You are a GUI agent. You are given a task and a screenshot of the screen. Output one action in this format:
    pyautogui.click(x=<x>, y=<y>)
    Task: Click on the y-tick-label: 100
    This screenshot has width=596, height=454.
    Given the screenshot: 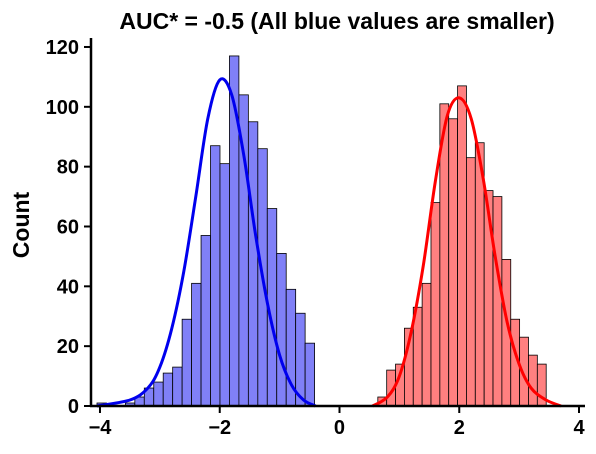 What is the action you would take?
    pyautogui.click(x=62, y=108)
    